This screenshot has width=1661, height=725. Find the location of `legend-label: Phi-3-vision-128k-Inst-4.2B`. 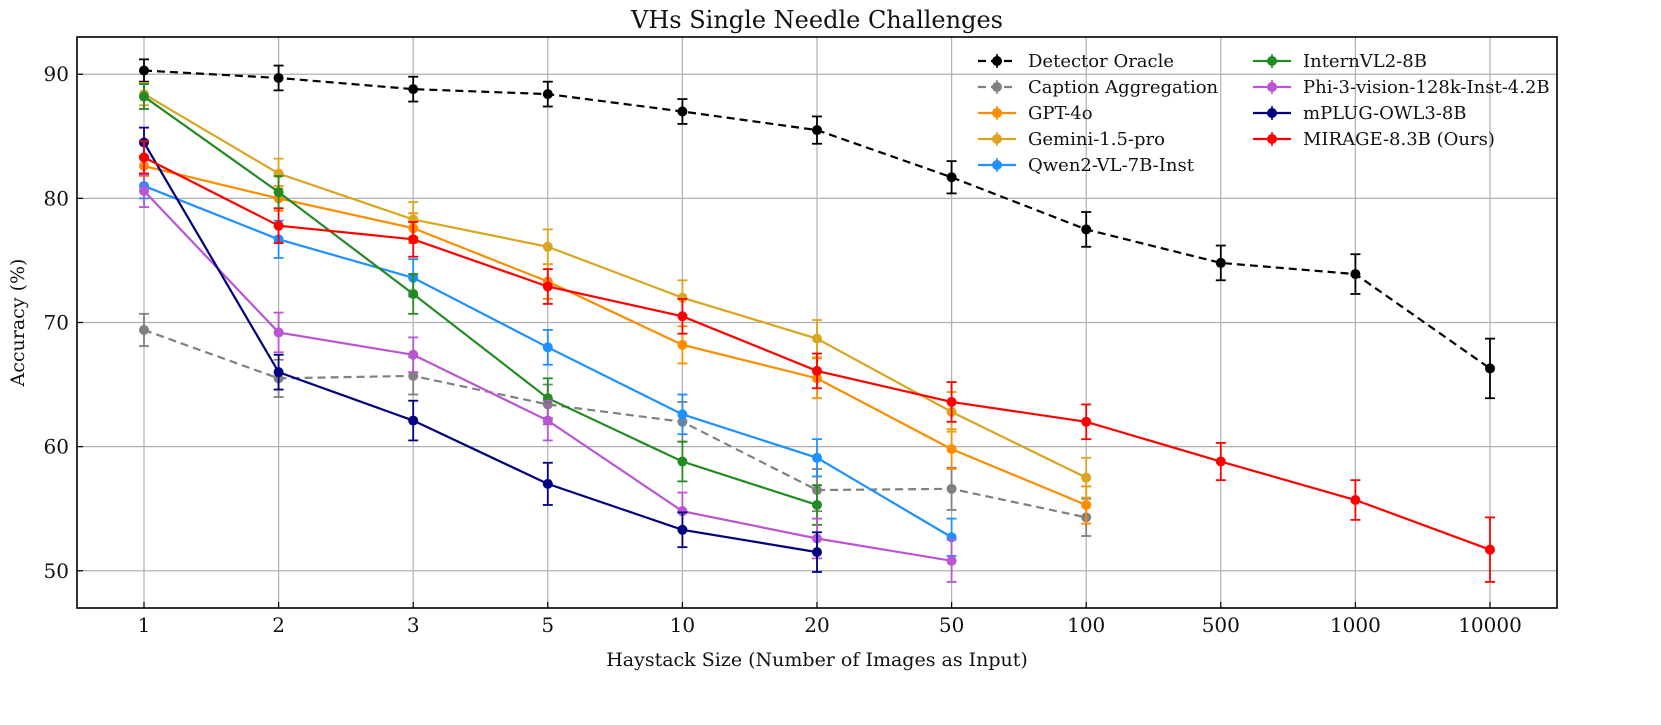

legend-label: Phi-3-vision-128k-Inst-4.2B is located at coordinates (1426, 87).